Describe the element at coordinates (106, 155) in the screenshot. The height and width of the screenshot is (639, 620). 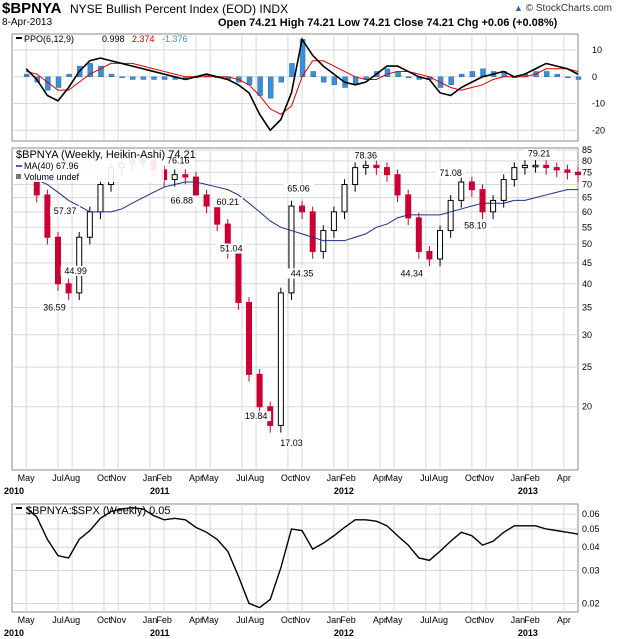
I see `price-legend-title: $BPNYA (Weekly, Heikin-Ashi) 74.21` at that location.